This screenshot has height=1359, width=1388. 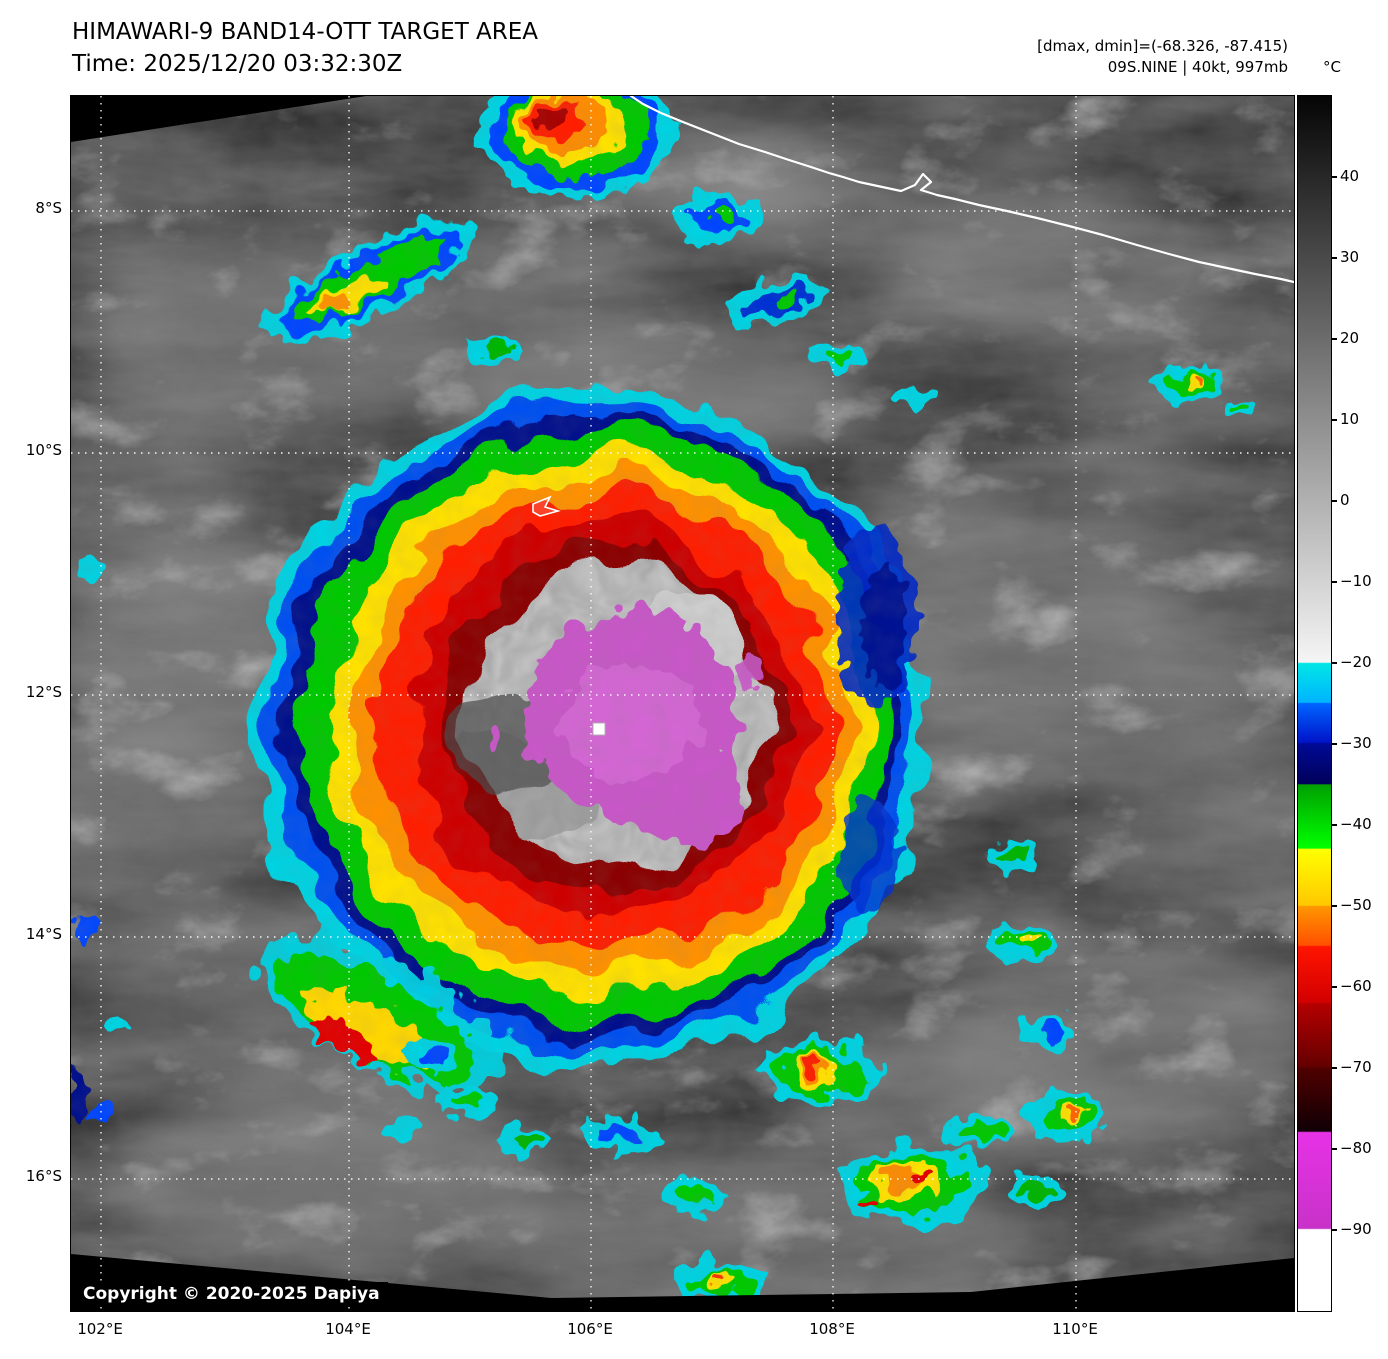 What do you see at coordinates (43, 450) in the screenshot?
I see `lat-label-10s: 10°S` at bounding box center [43, 450].